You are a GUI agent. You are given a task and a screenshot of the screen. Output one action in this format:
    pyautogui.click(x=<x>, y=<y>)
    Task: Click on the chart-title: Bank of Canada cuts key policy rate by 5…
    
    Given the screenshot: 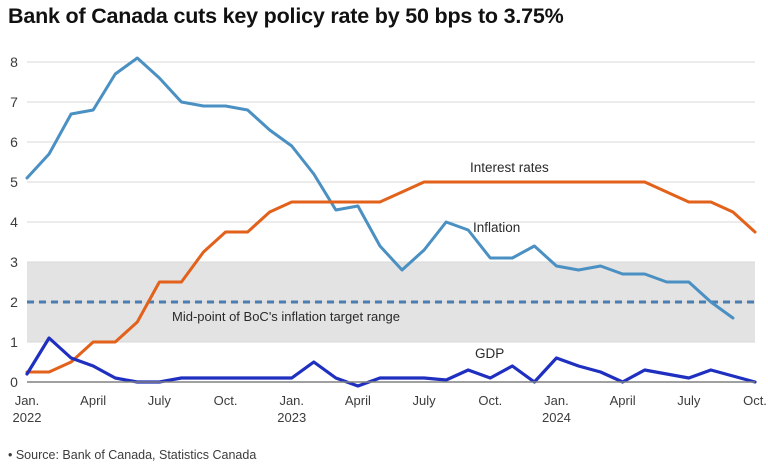 What is the action you would take?
    pyautogui.click(x=286, y=16)
    